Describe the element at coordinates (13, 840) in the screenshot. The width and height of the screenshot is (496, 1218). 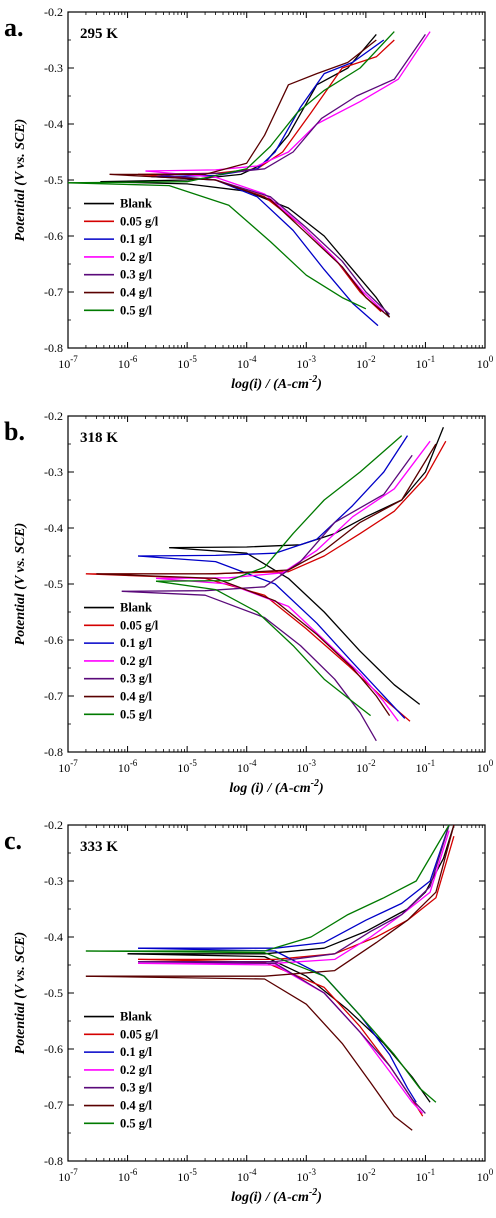
I see `panel-label: c.` at that location.